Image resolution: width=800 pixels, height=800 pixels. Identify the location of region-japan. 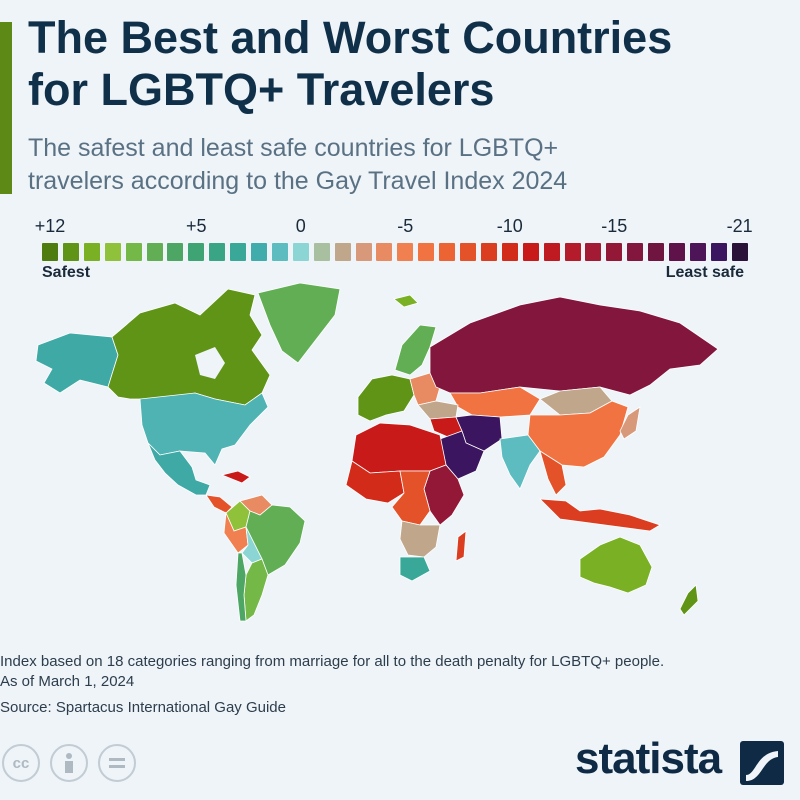
(630, 423).